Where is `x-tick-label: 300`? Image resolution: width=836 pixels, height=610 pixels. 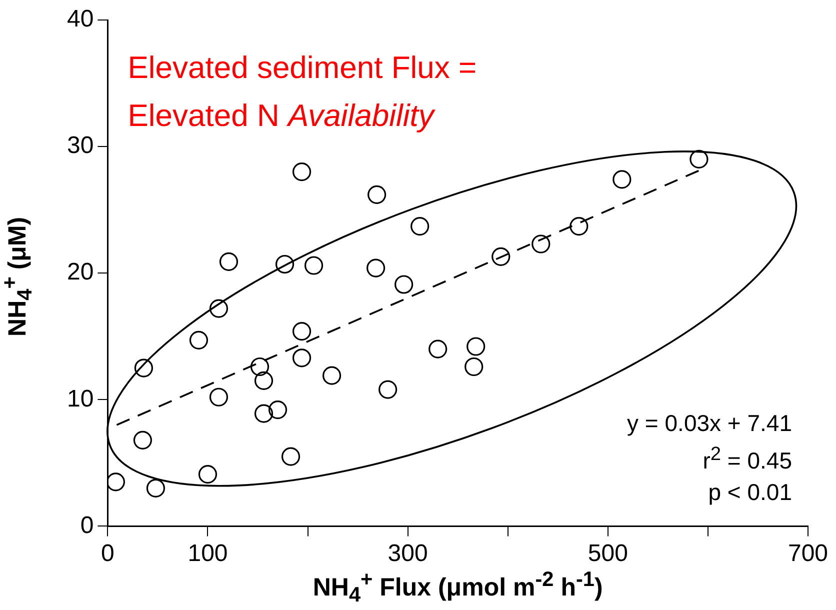
x-tick-label: 300 is located at coordinates (408, 554).